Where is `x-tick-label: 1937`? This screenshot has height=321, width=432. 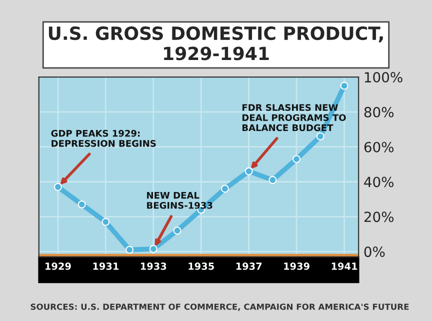 x-tick-label: 1937 is located at coordinates (249, 266).